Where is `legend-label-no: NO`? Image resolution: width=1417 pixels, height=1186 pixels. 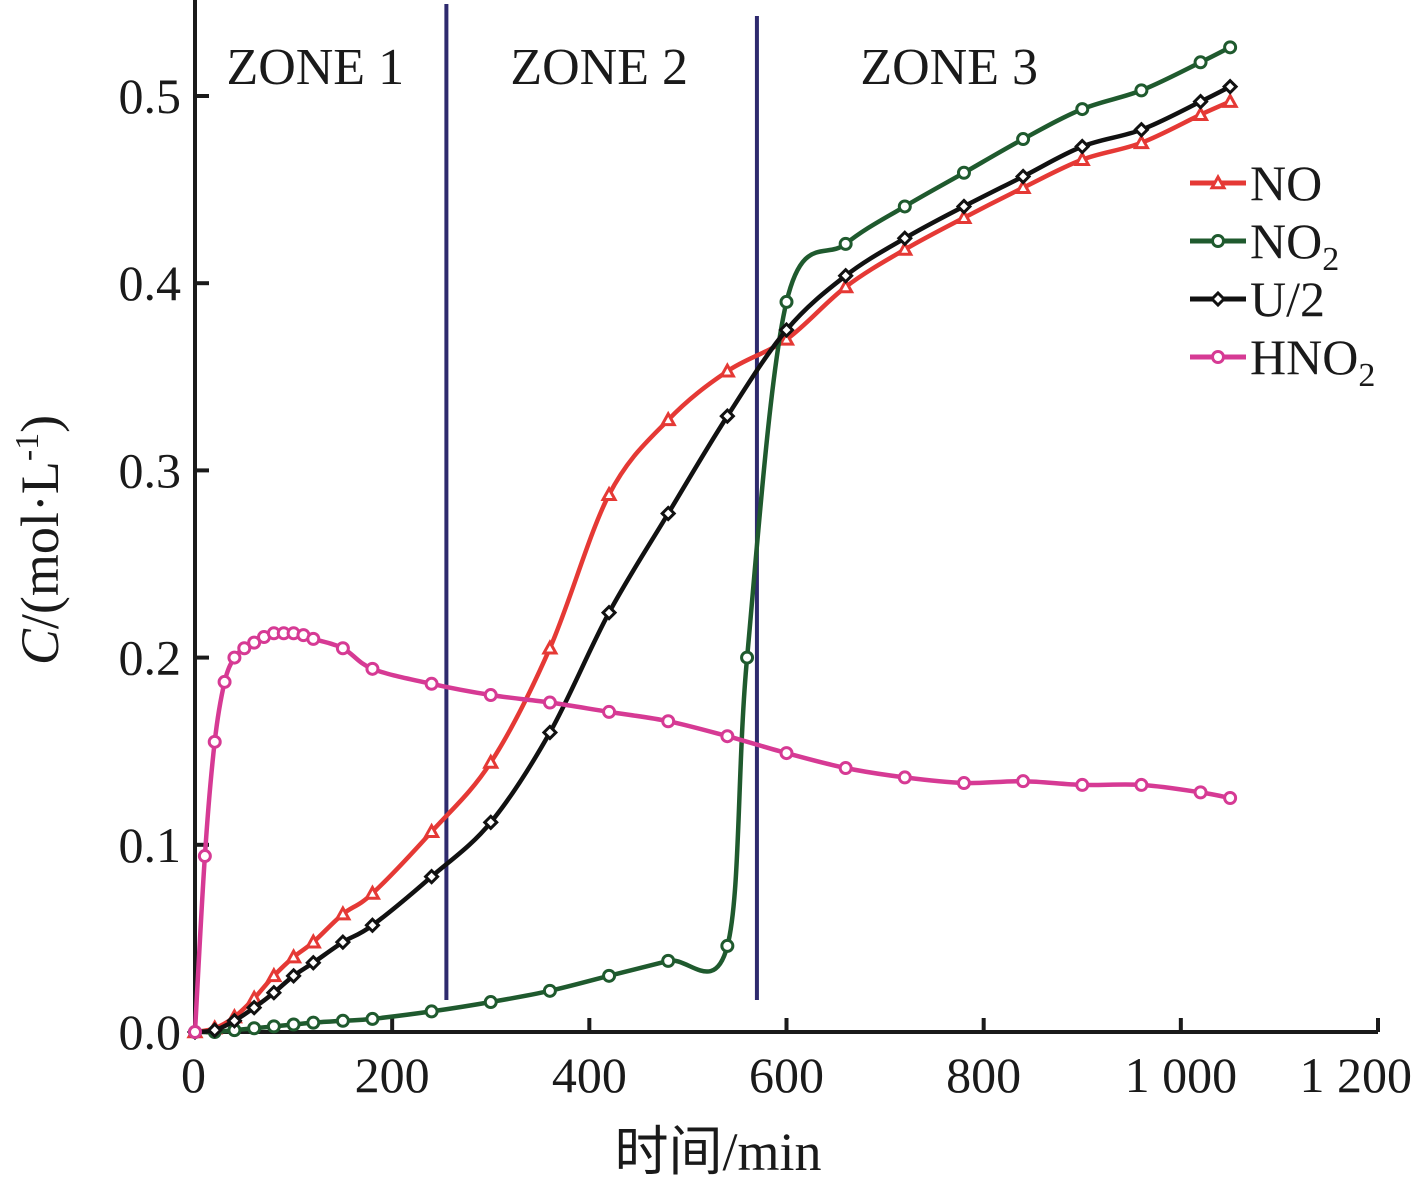
legend-label-no: NO is located at coordinates (1286, 183).